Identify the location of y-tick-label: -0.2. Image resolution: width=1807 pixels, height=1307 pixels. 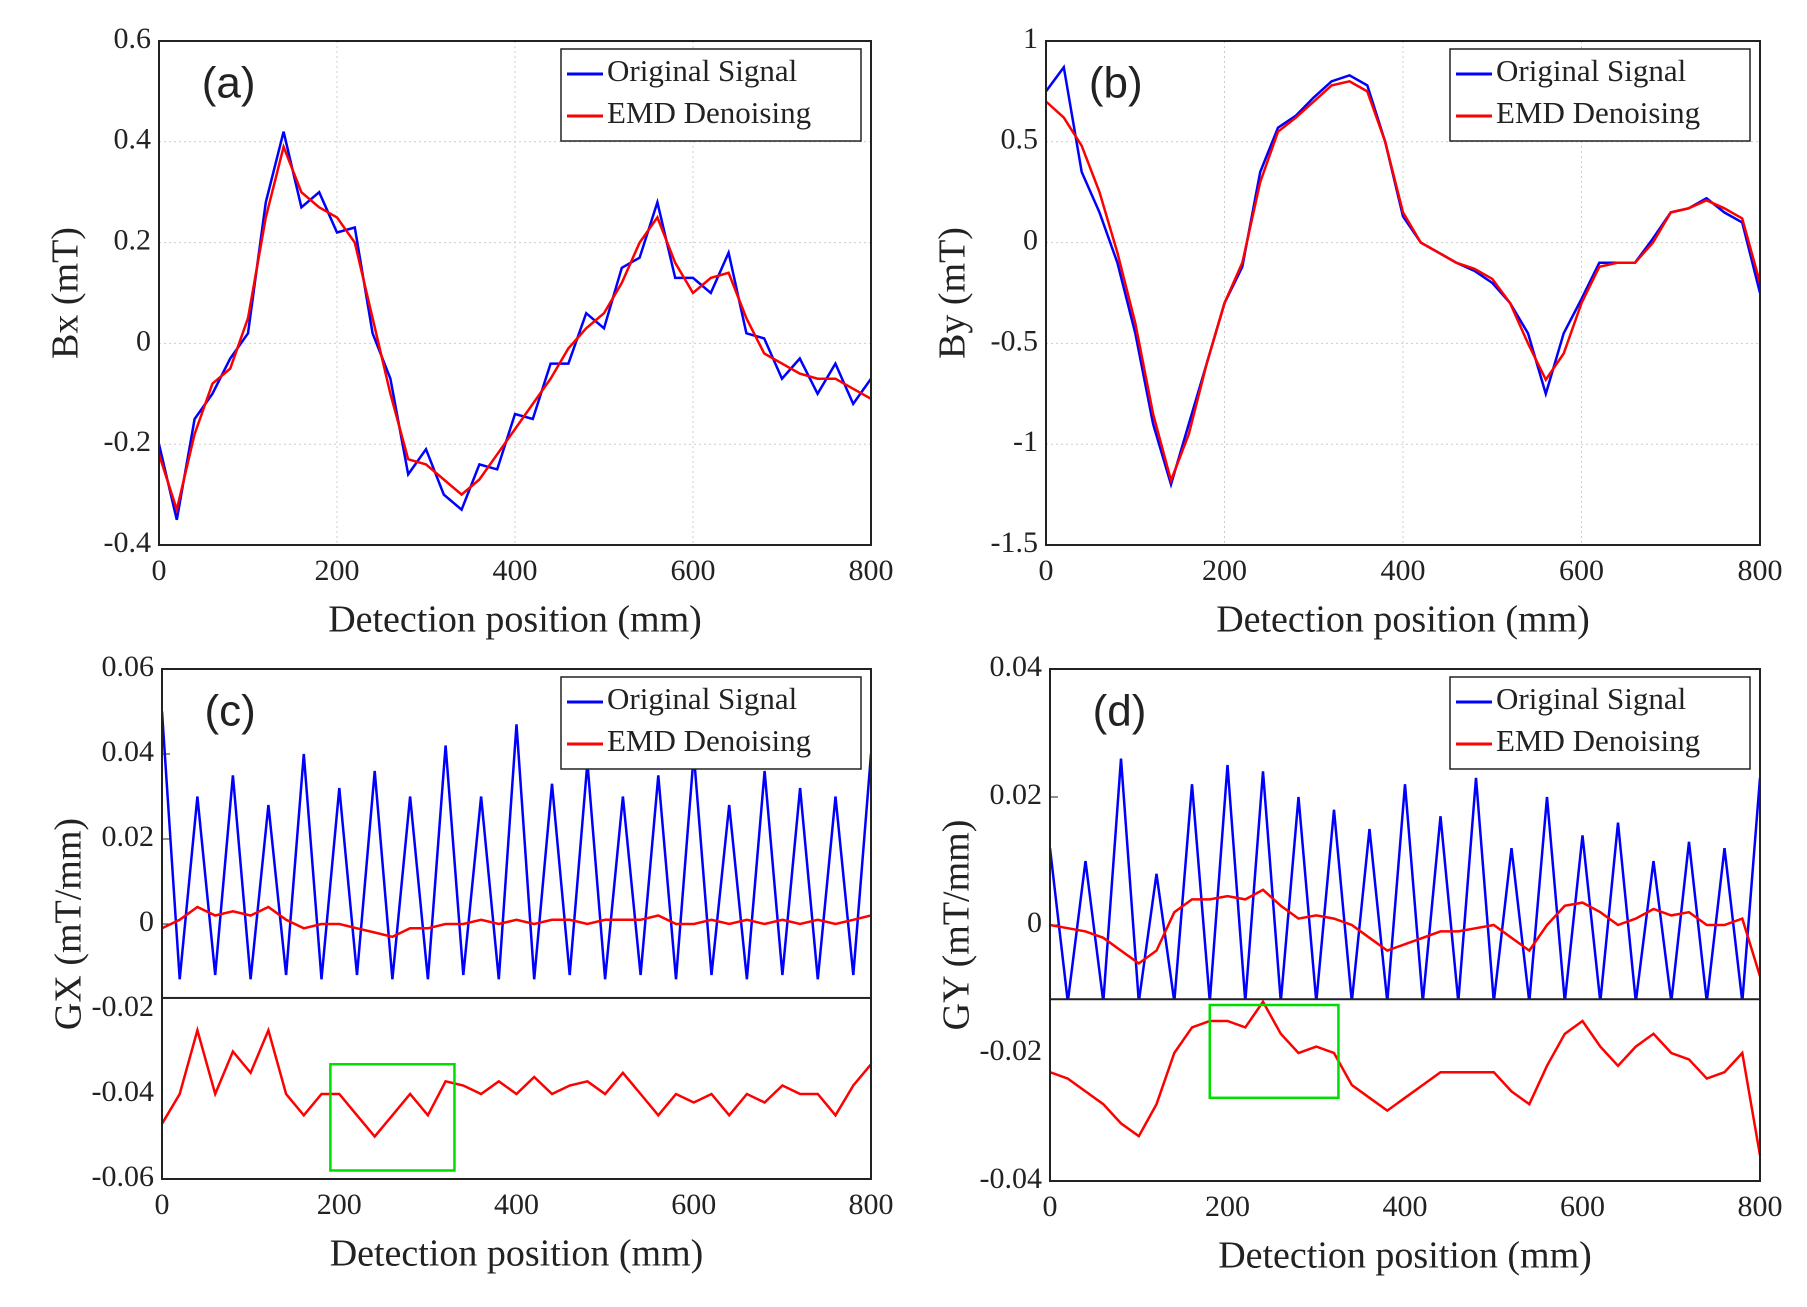
(128, 441).